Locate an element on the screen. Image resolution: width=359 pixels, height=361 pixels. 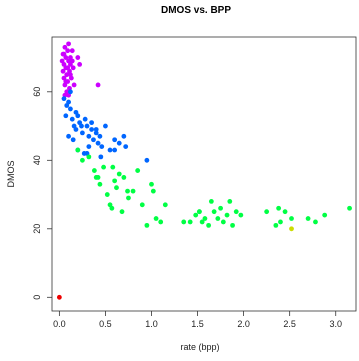
y-tick-label: 40 is located at coordinates (37, 160).